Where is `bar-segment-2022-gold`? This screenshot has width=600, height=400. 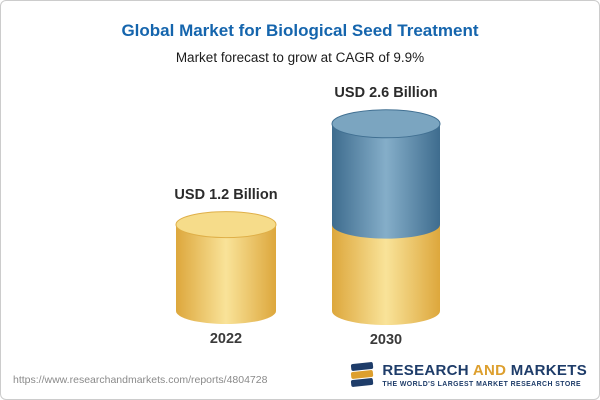 bar-segment-2022-gold is located at coordinates (226, 274).